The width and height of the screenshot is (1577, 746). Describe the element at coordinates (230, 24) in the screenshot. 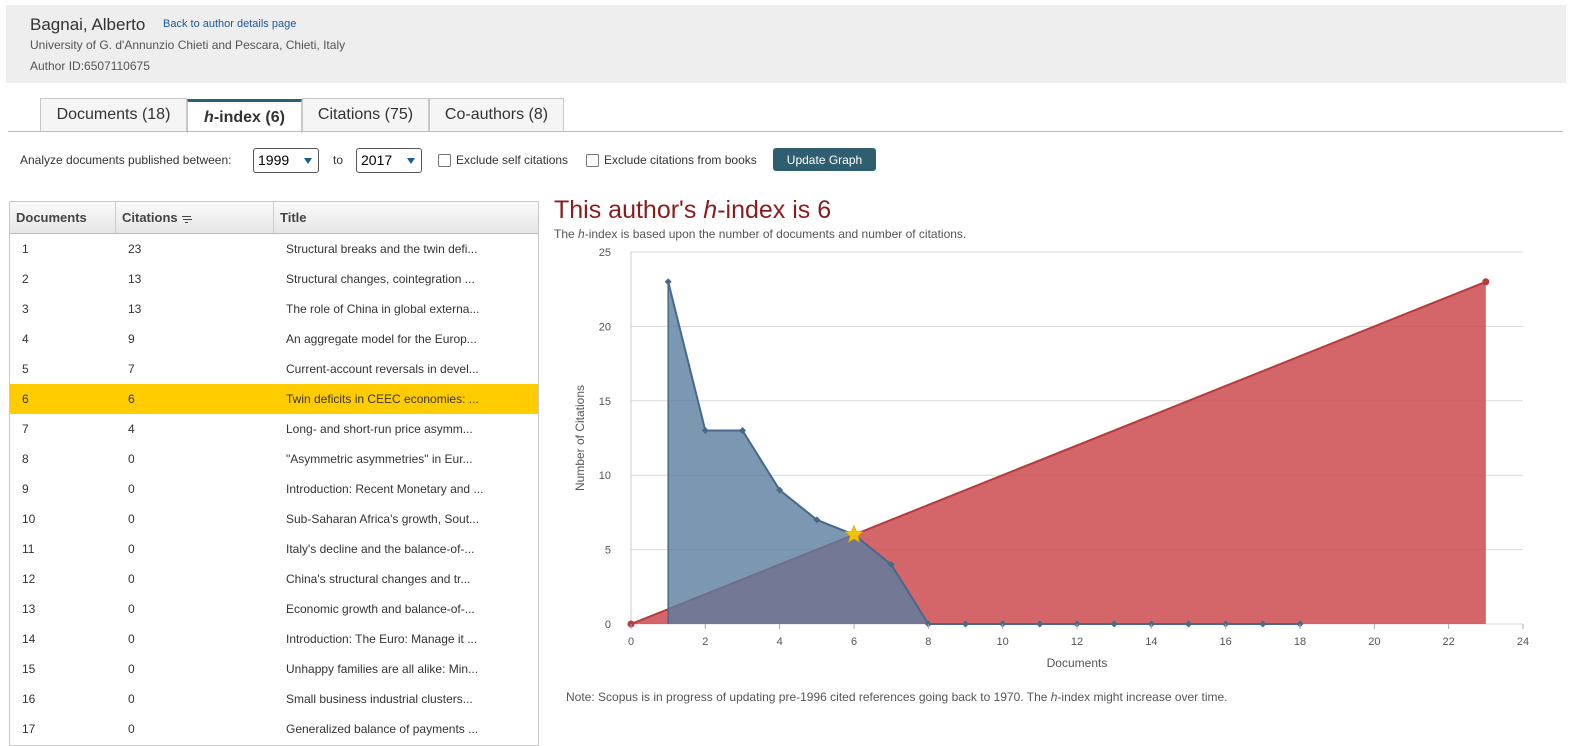

I see `back-to-author-link: Back to author details page` at that location.